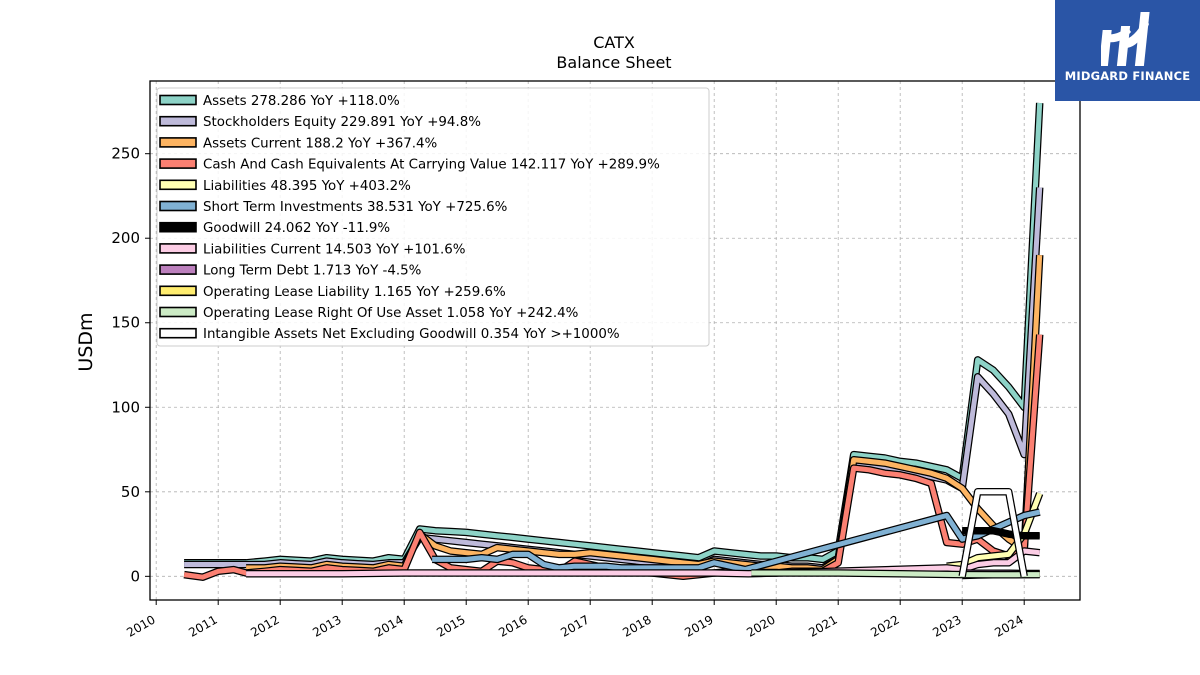  Describe the element at coordinates (125, 154) in the screenshot. I see `y-tick-label: 250` at that location.